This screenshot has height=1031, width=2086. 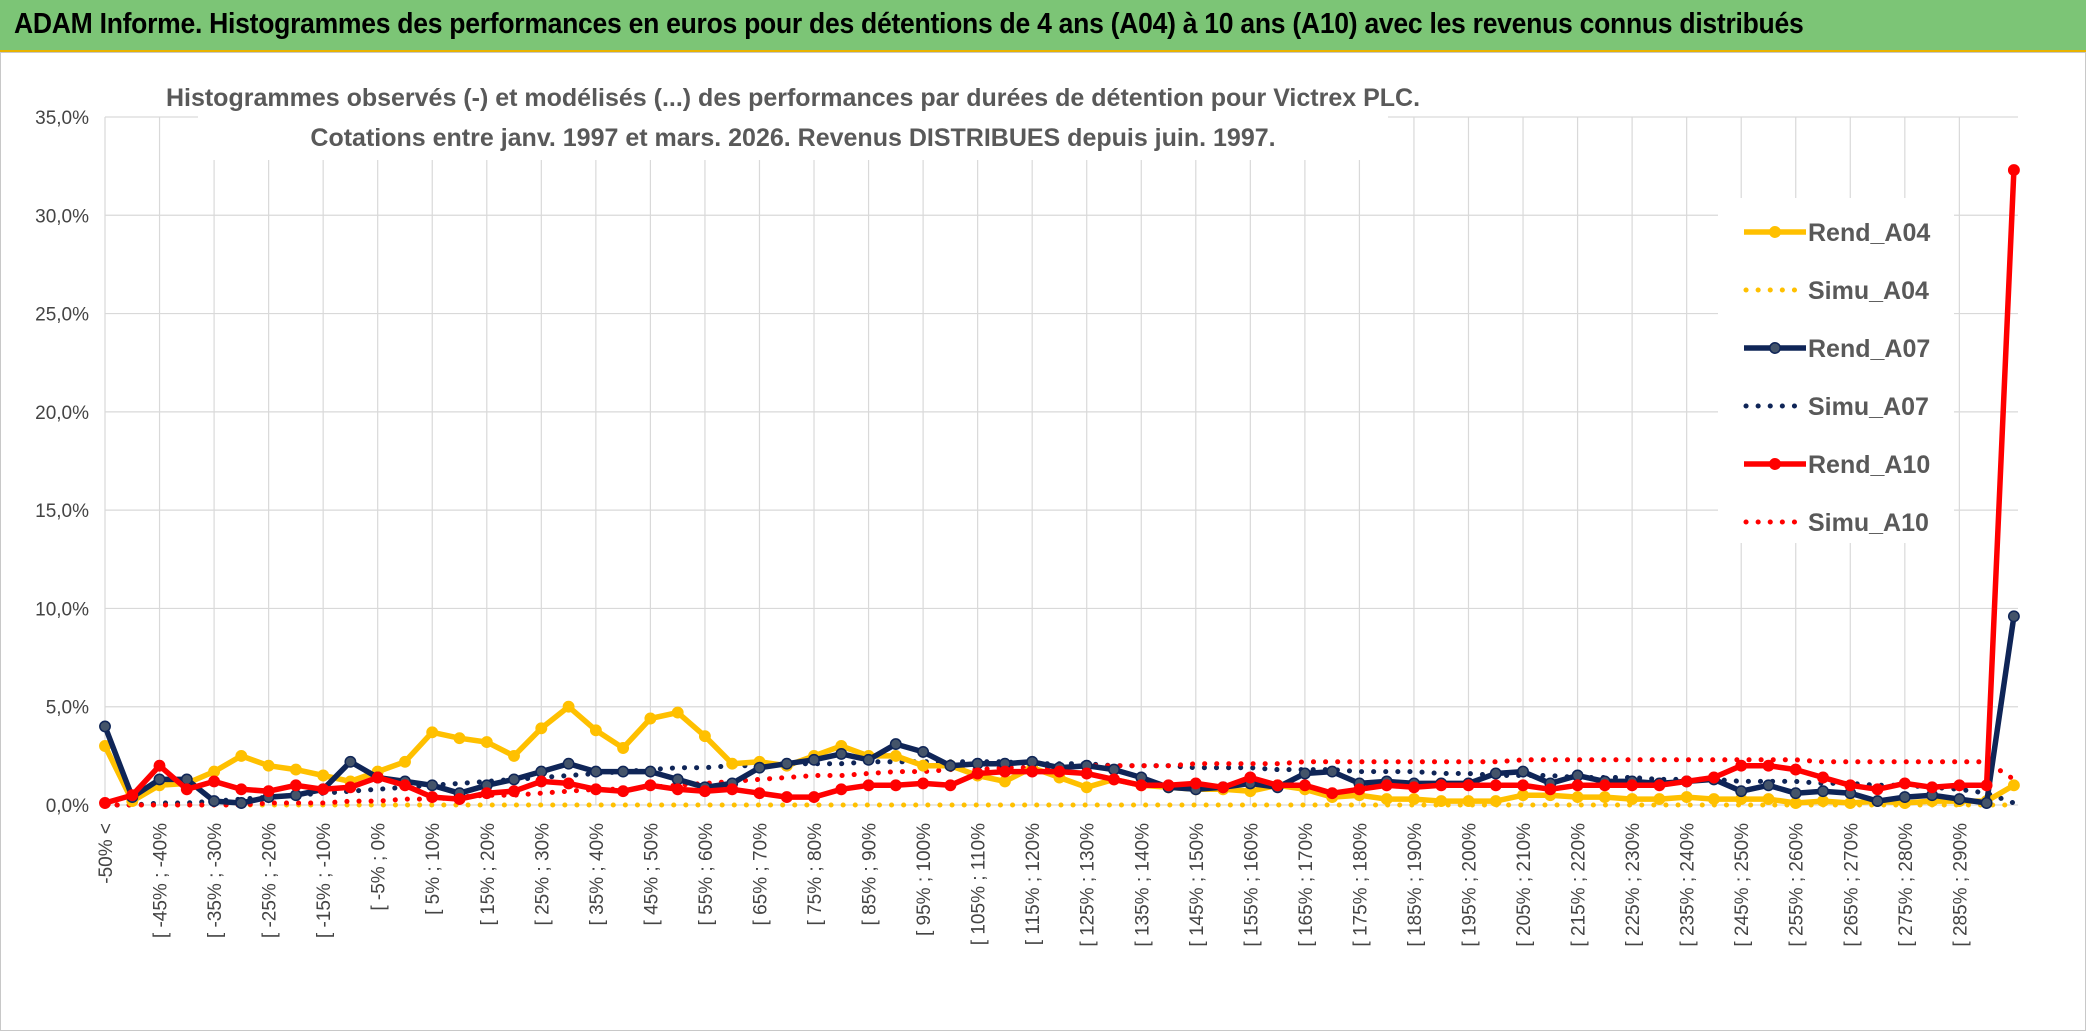 I want to click on legend-item-Simu_A07: Simu_A07, so click(x=1836, y=407).